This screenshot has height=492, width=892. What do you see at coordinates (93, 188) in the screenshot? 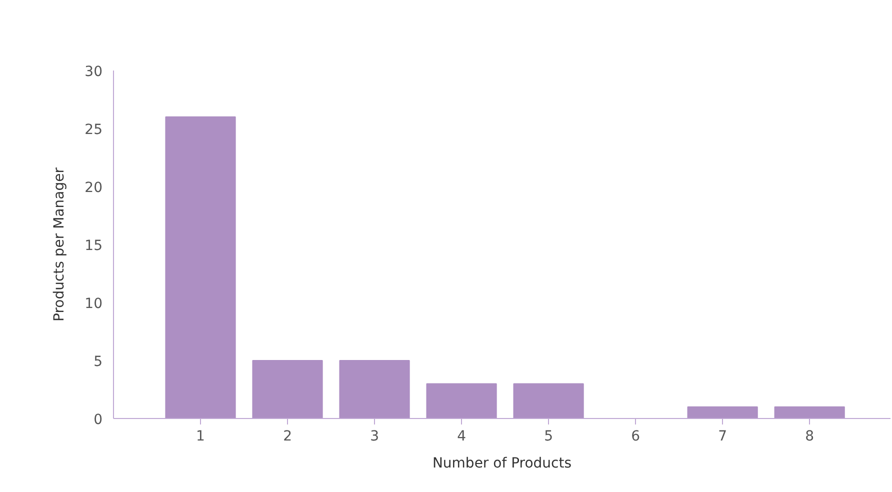
I see `y-tick-label: 20` at bounding box center [93, 188].